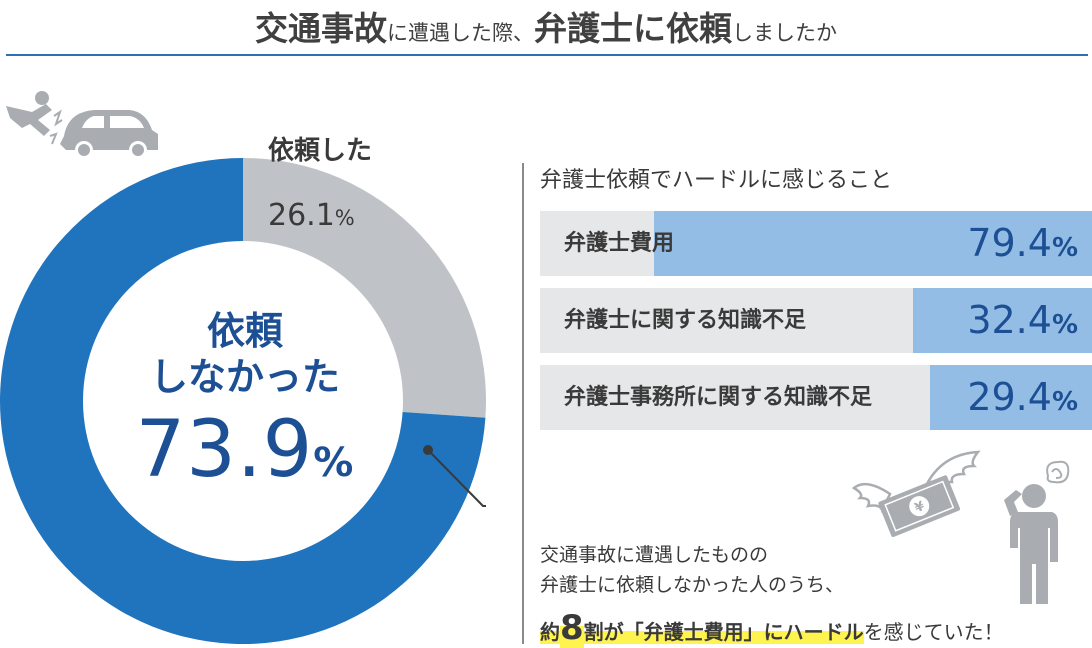 Image resolution: width=1092 pixels, height=648 pixels. What do you see at coordinates (692, 585) in the screenshot?
I see `note-line-2: 弁護士に依頼しなかった人のうち、` at bounding box center [692, 585].